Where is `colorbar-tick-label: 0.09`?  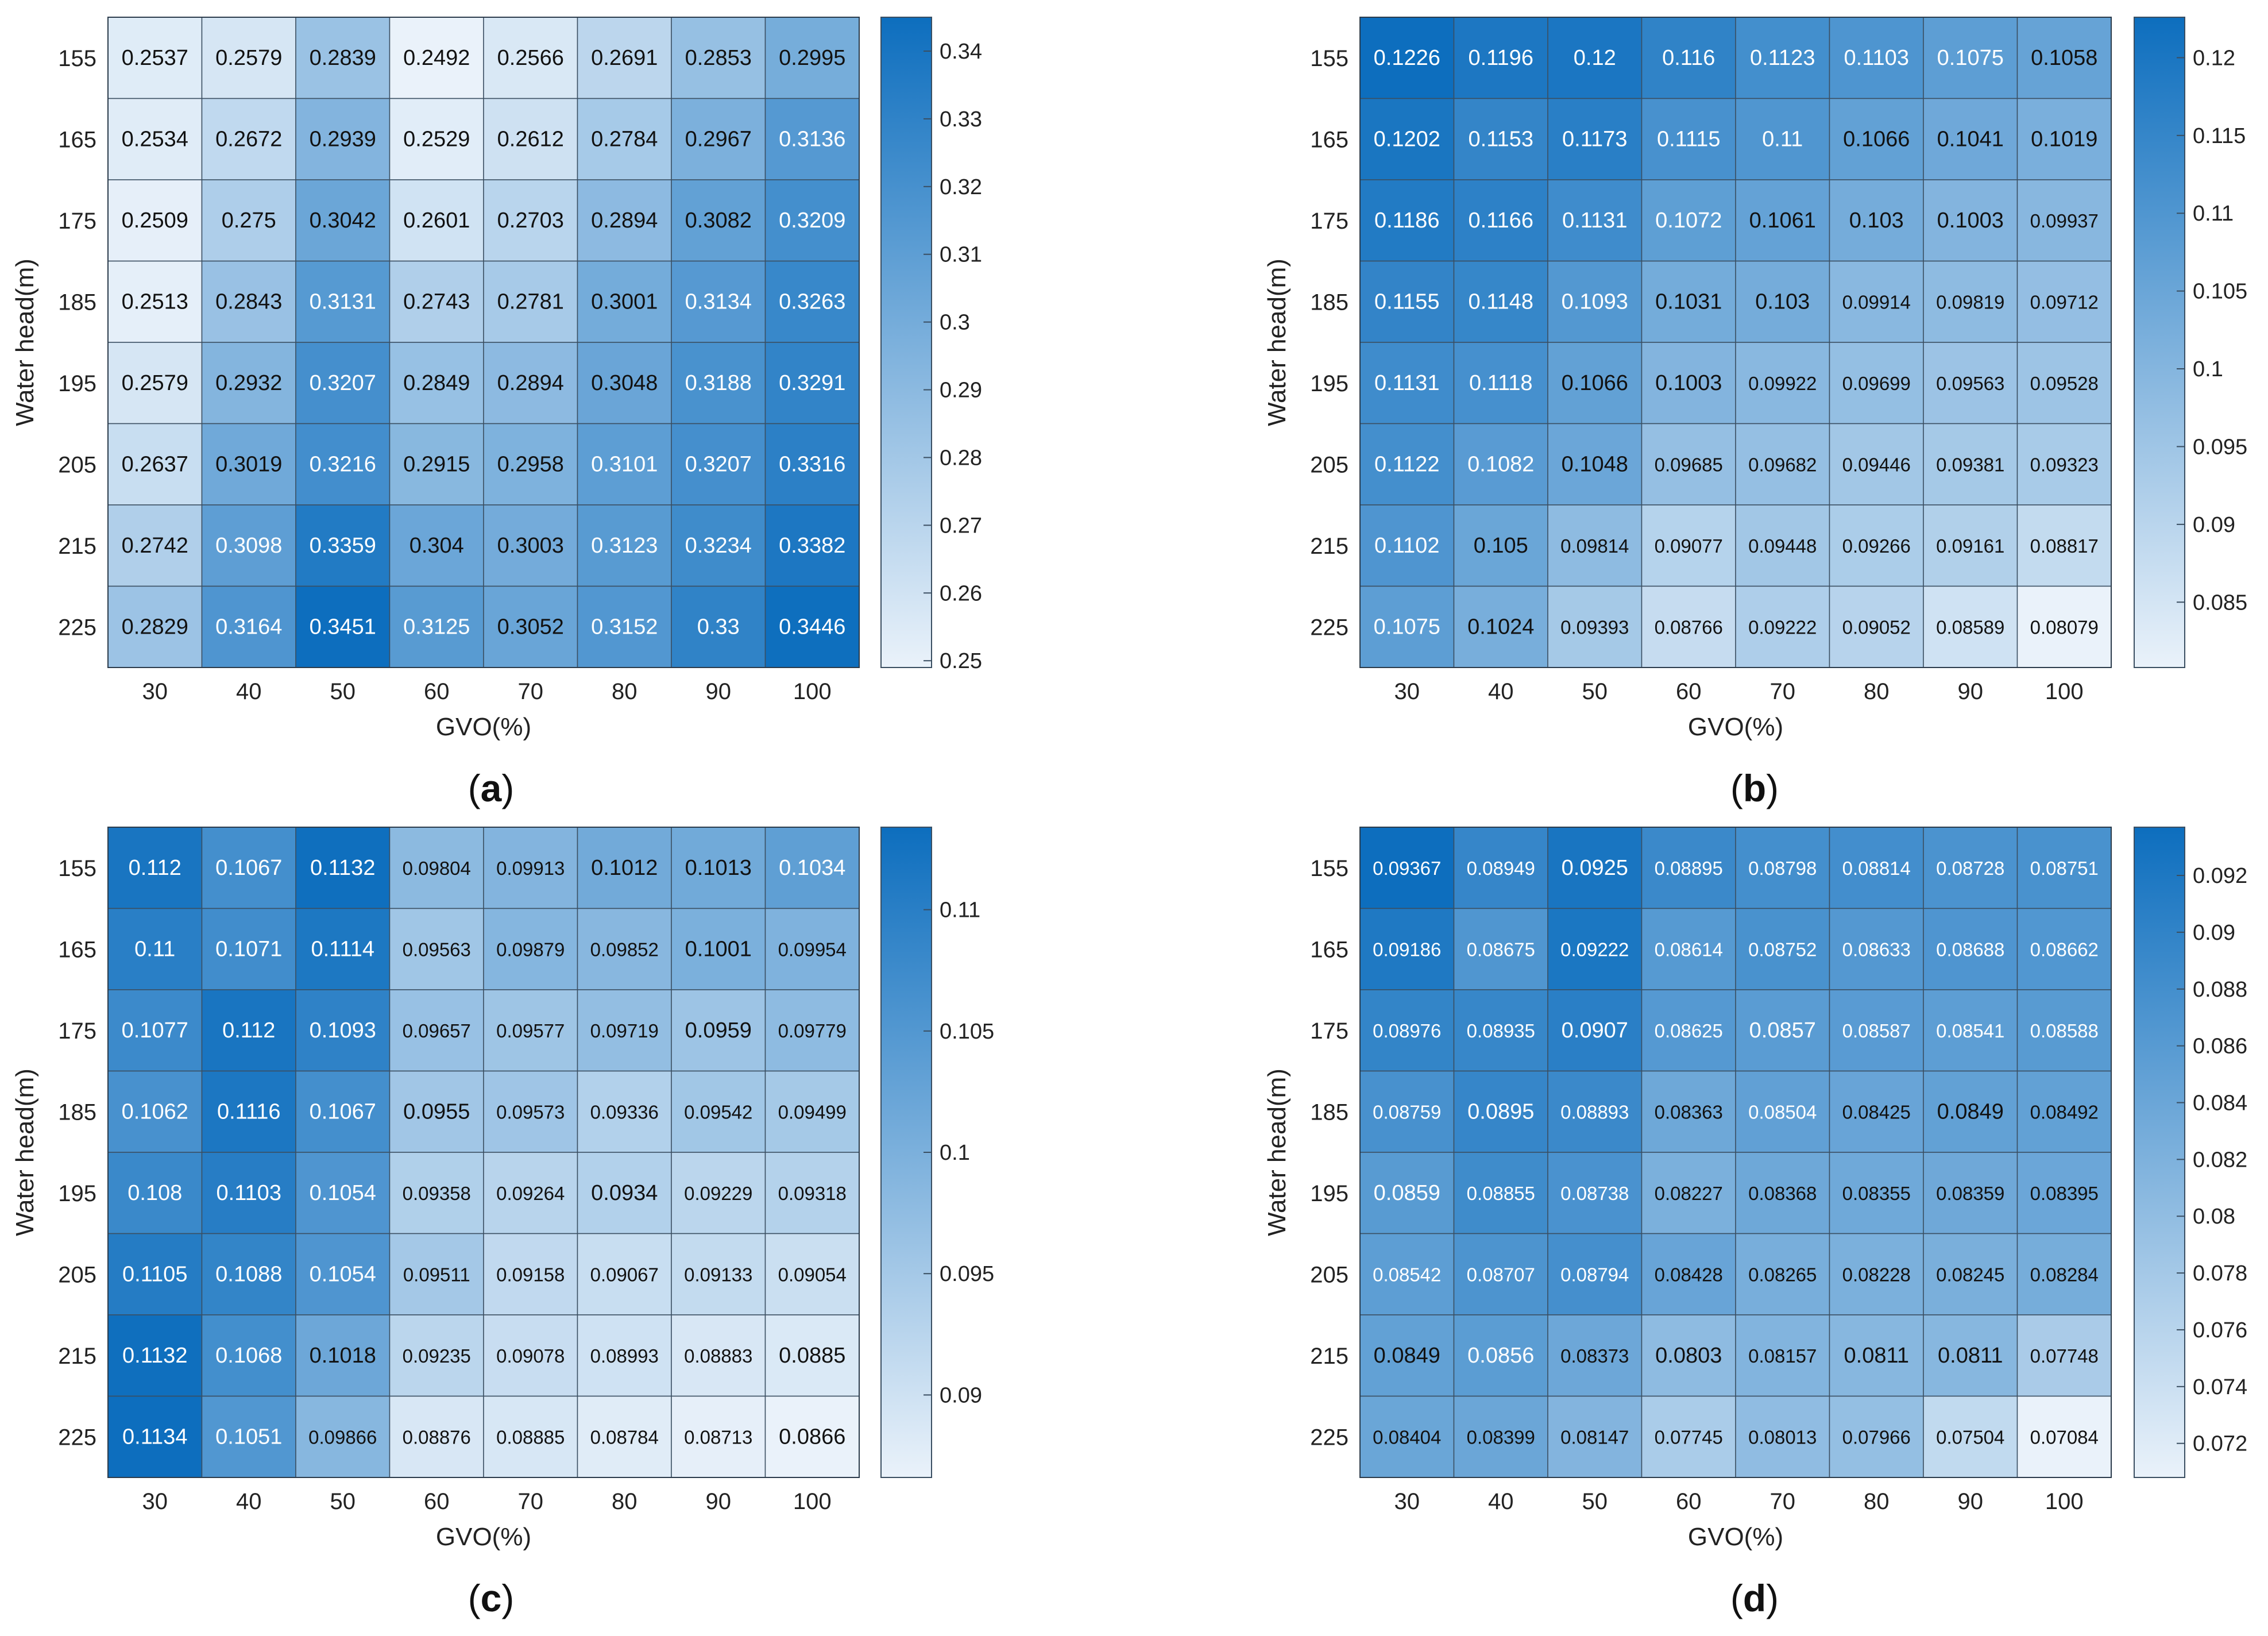 colorbar-tick-label: 0.09 is located at coordinates (2214, 933).